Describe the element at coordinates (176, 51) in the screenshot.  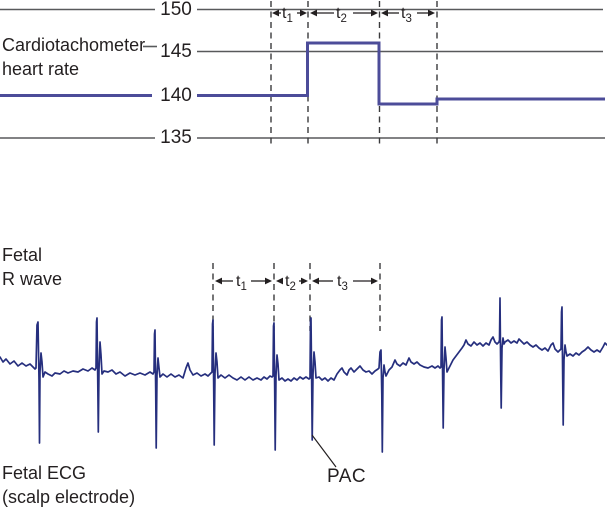
I see `axis-tick-145: 145` at that location.